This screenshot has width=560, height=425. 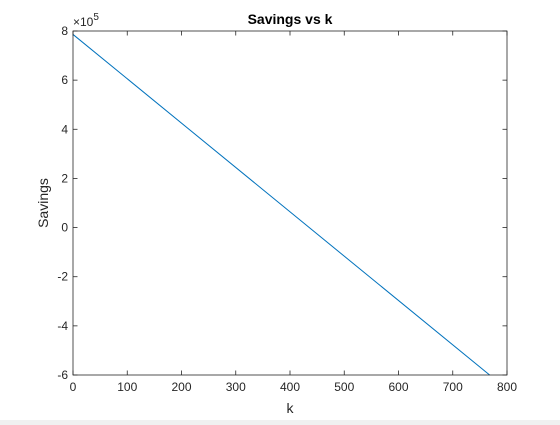 I want to click on x-tick-label: 400, so click(x=290, y=387).